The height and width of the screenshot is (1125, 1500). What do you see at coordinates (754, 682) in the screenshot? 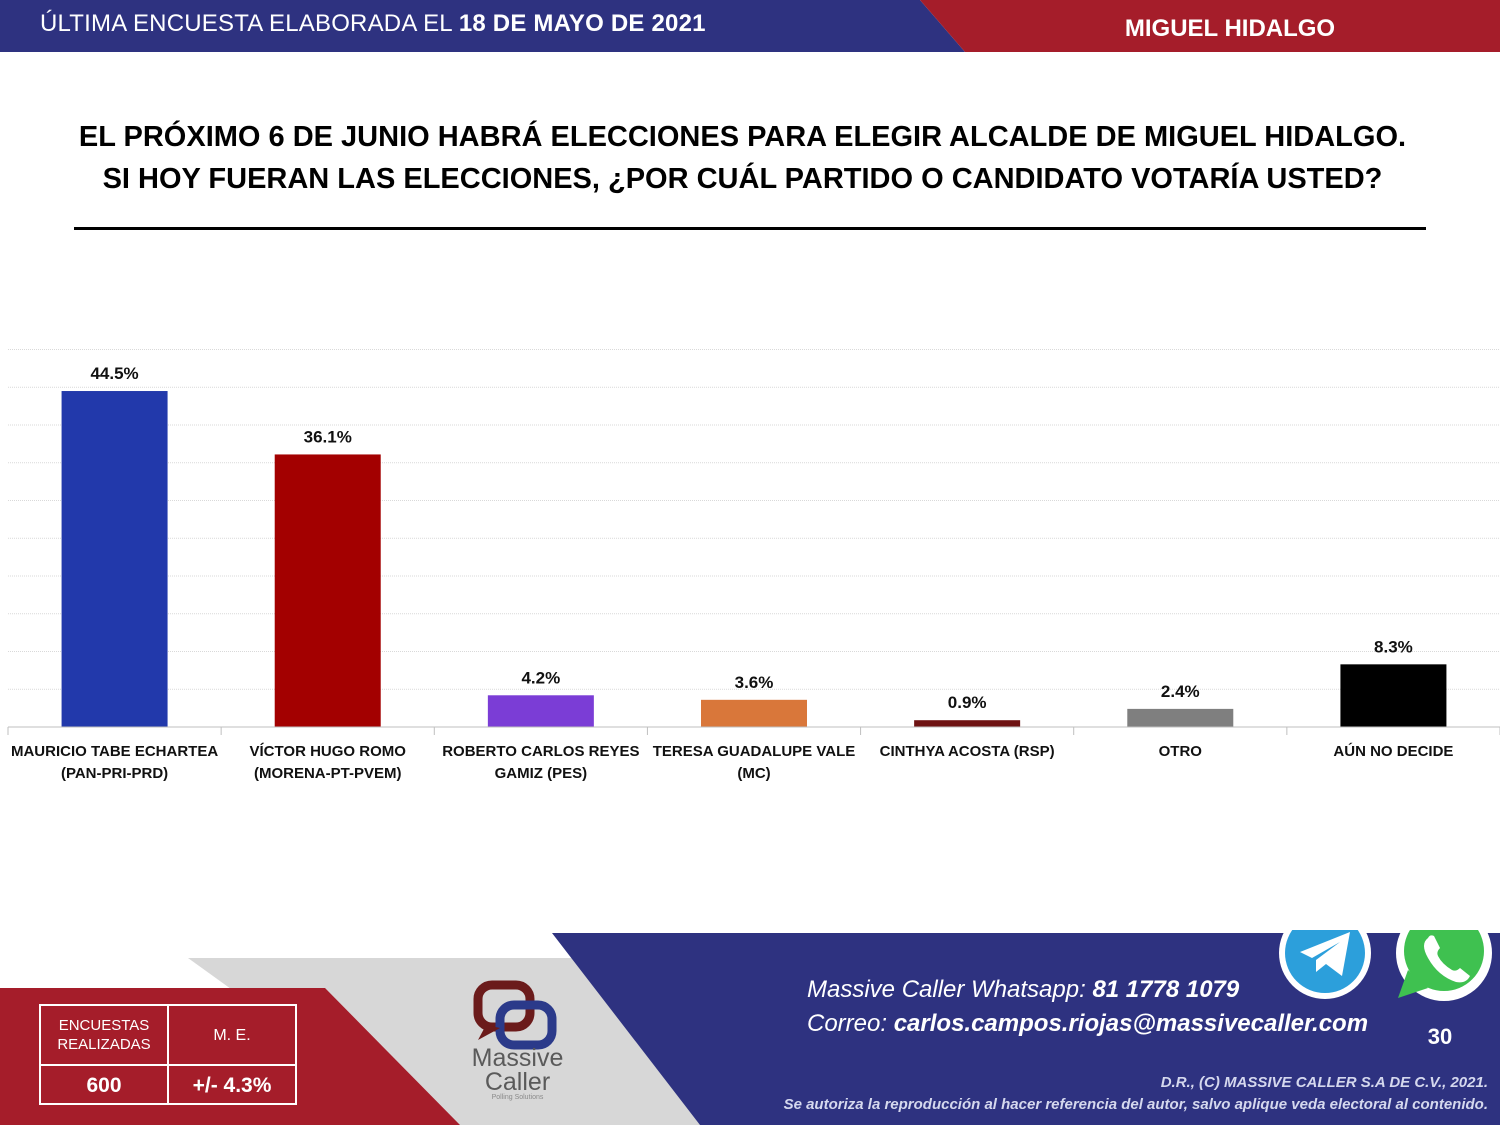
I see `data-label: 3.6%` at bounding box center [754, 682].